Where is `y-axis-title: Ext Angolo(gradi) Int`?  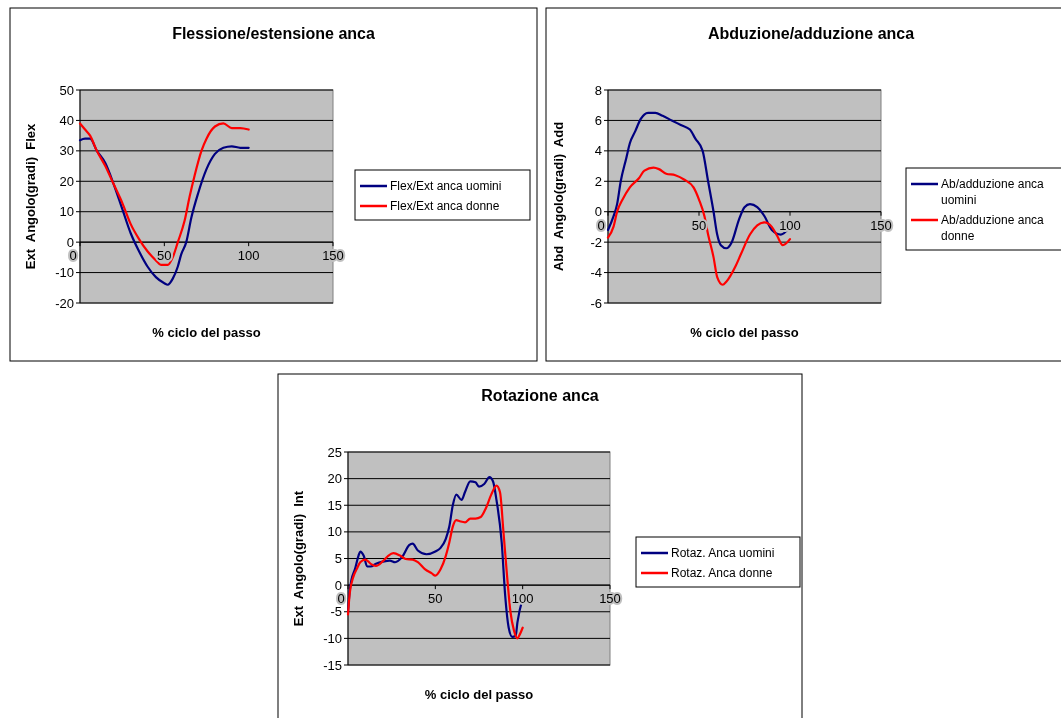
y-axis-title: Ext Angolo(gradi) Int is located at coordinates (298, 558).